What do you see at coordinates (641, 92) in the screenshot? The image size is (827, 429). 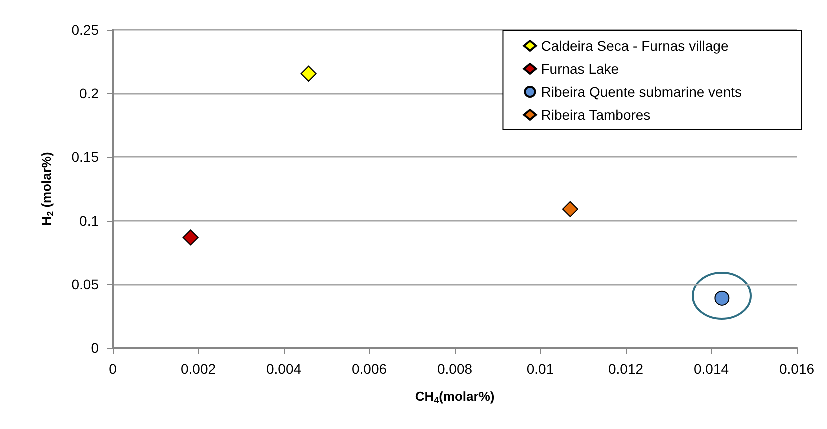 I see `legend-label: Ribeira Quente submarine vents` at bounding box center [641, 92].